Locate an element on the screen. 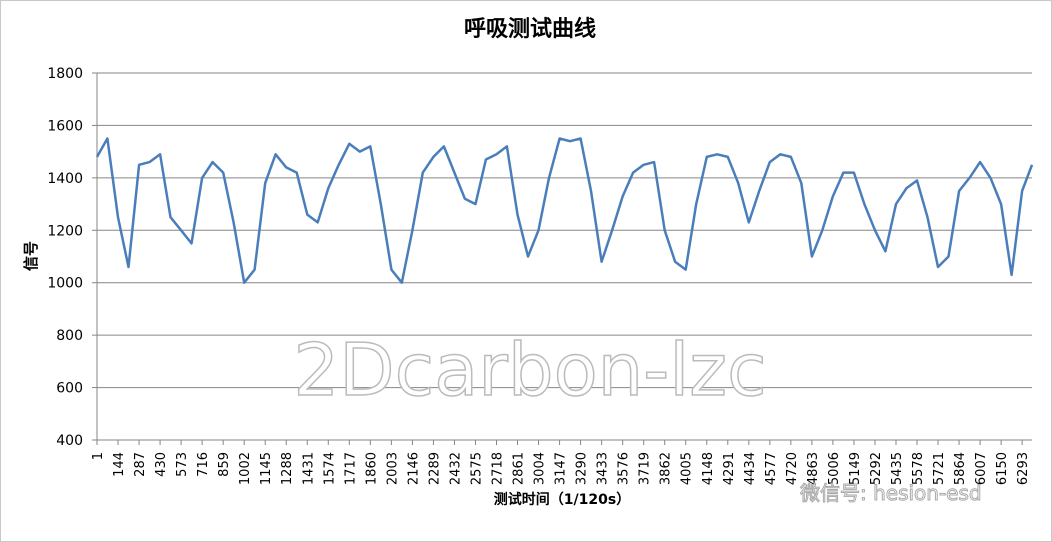 Image resolution: width=1052 pixels, height=542 pixels. y-axis-label: 信号 is located at coordinates (31, 256).